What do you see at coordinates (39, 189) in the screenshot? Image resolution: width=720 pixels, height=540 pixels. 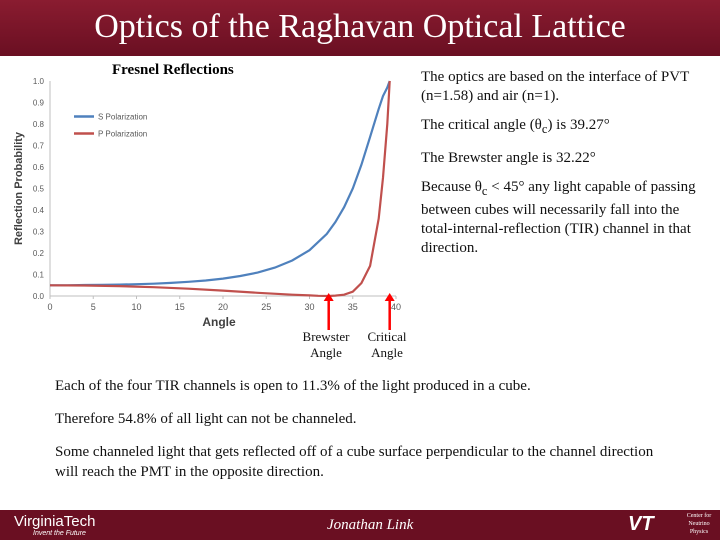 I see `y-tick-label: 0.5` at bounding box center [39, 189].